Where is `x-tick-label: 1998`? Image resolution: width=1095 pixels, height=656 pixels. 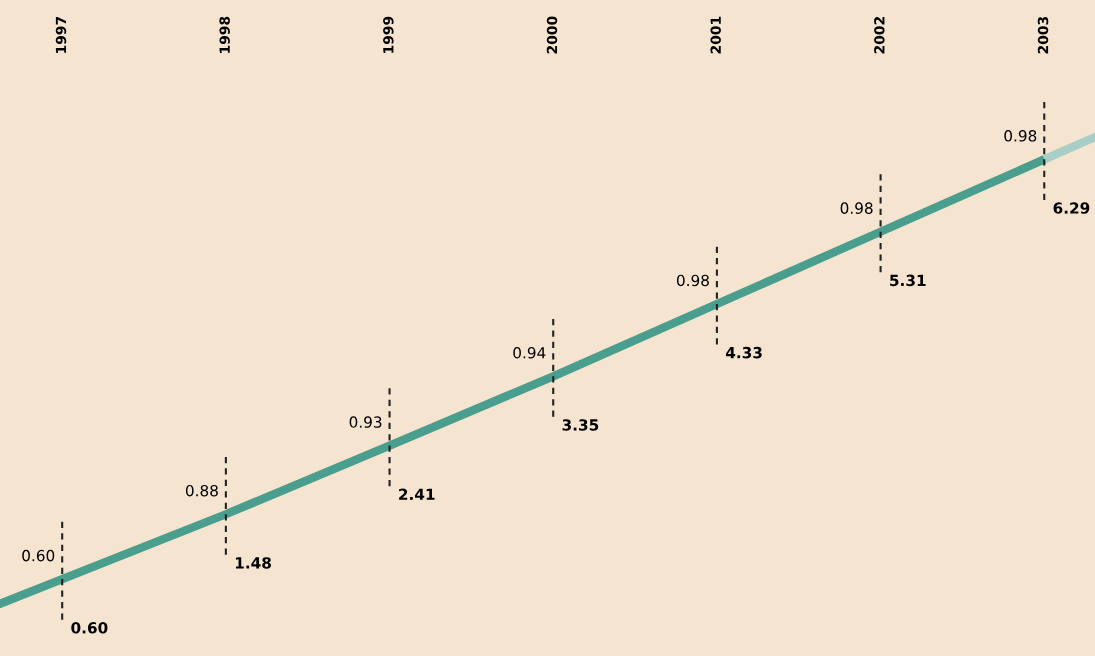 x-tick-label: 1998 is located at coordinates (224, 34).